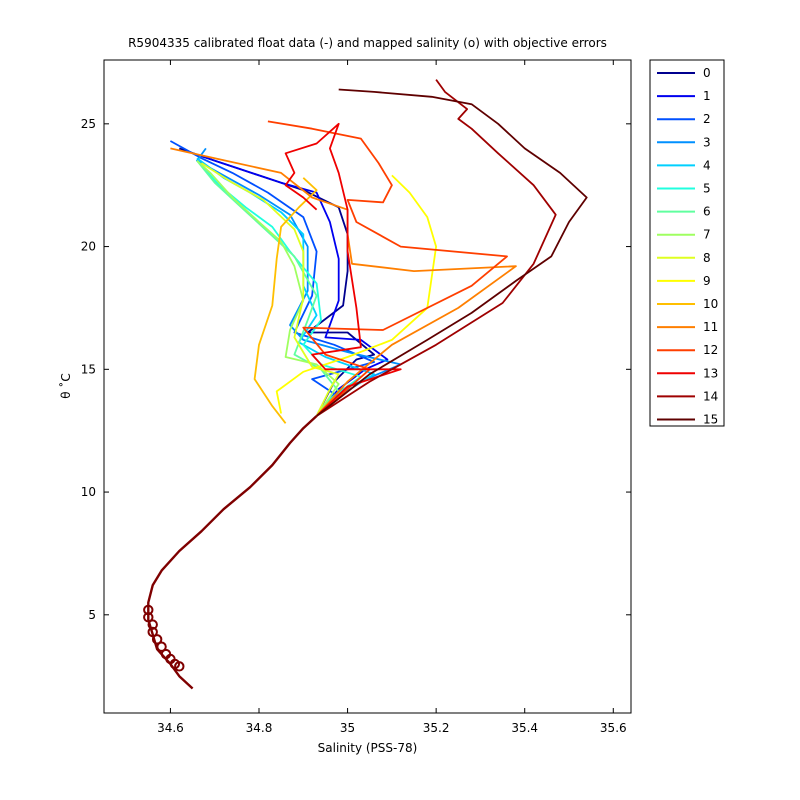 This screenshot has width=800, height=800. I want to click on y-tick-label: 20, so click(88, 247).